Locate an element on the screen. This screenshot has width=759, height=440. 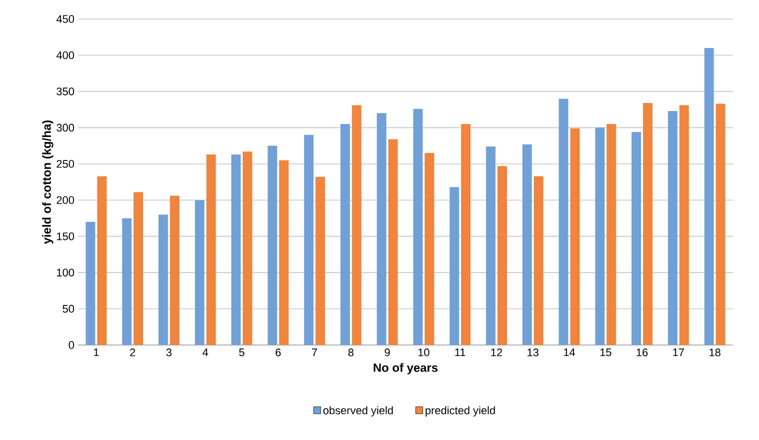
y-axis-title: yield of cotton (kg/ha) is located at coordinates (48, 182).